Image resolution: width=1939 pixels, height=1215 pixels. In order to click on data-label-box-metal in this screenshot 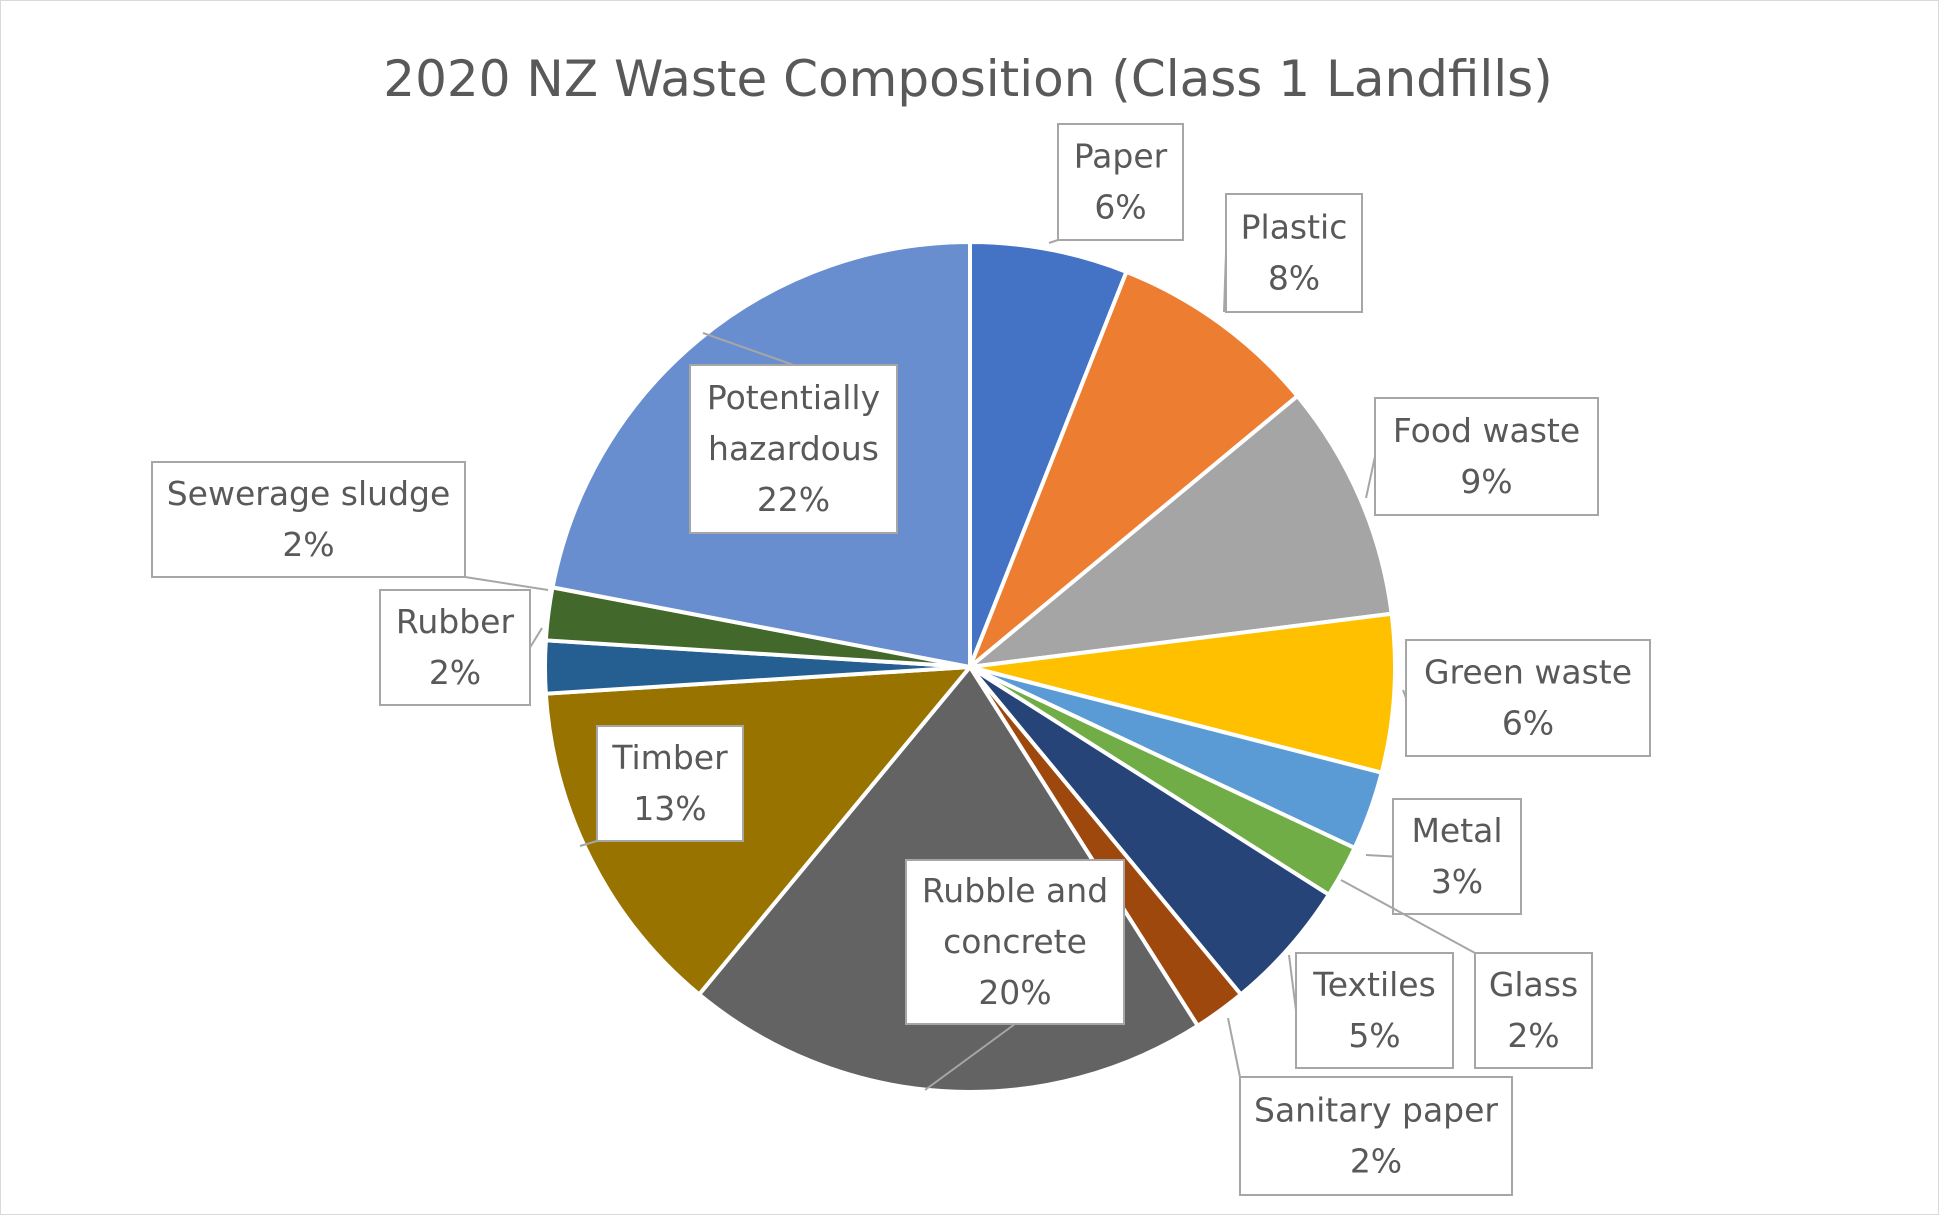, I will do `click(1457, 856)`.